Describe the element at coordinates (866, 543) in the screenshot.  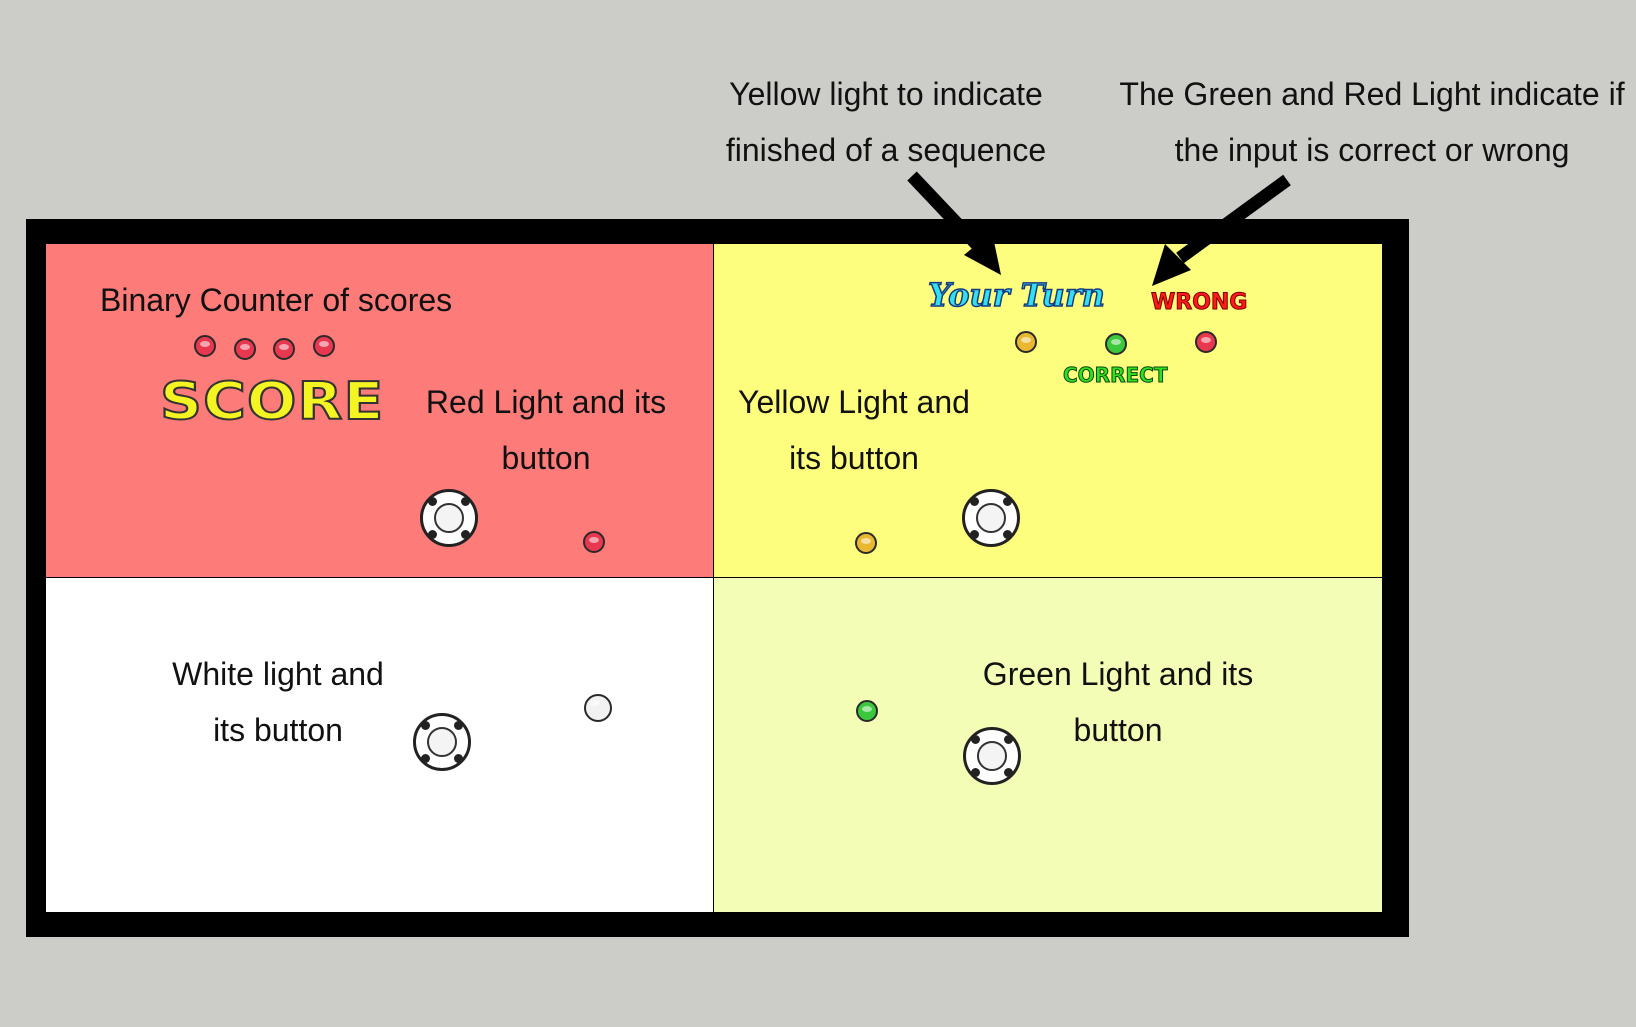
I see `yellow-led` at that location.